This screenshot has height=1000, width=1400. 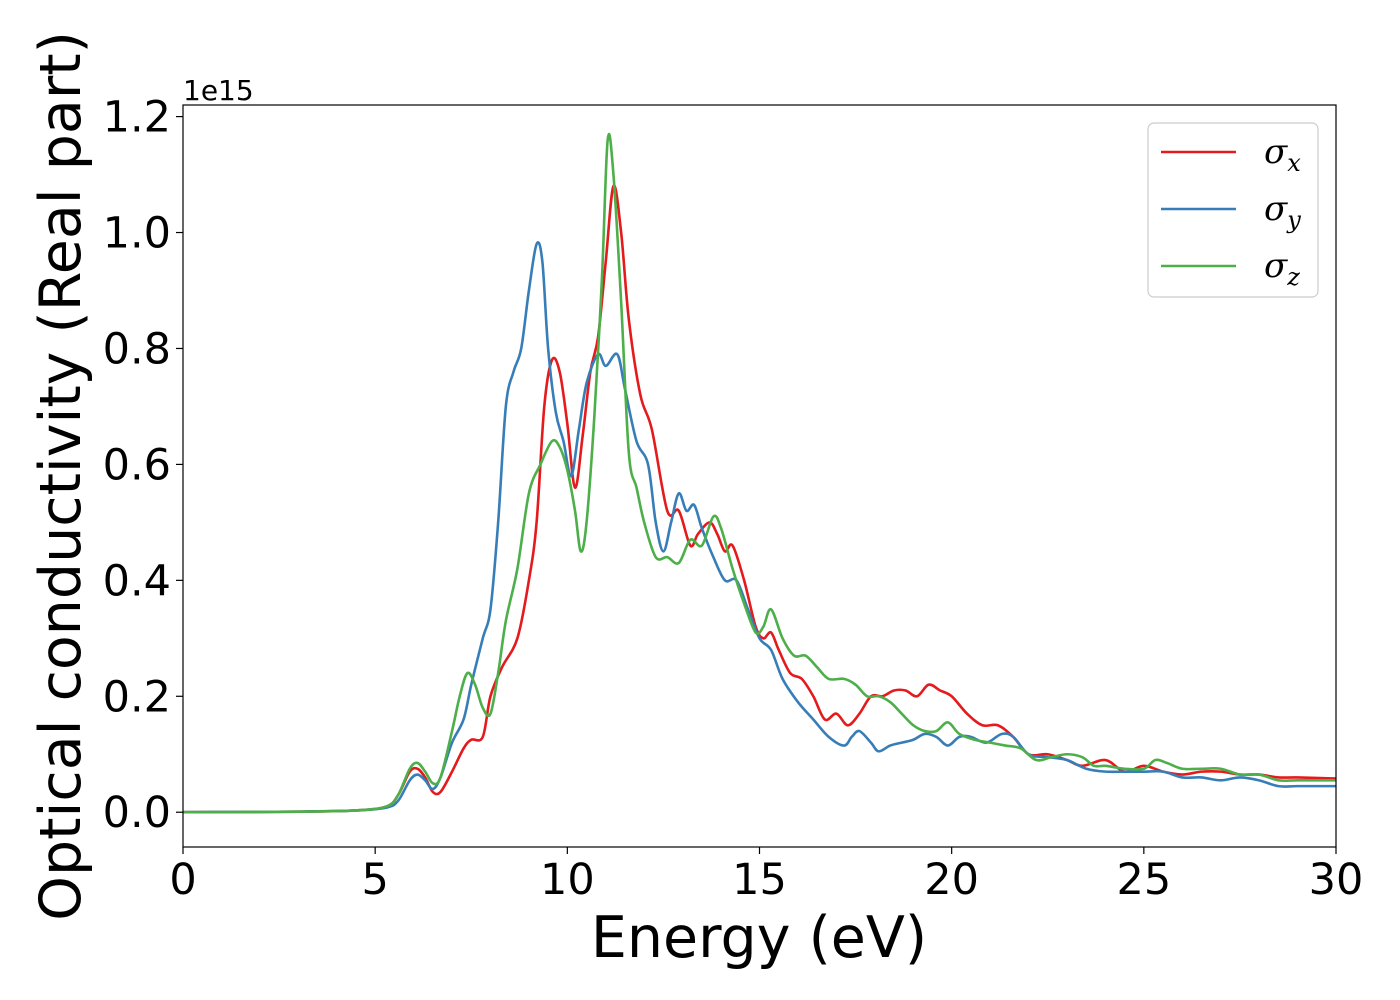 I want to click on x-tick-label: 0, so click(x=182, y=880).